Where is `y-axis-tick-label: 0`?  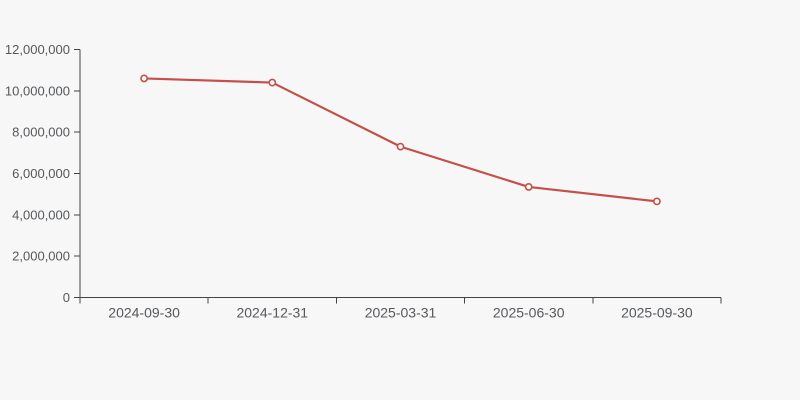
y-axis-tick-label: 0 is located at coordinates (66, 297).